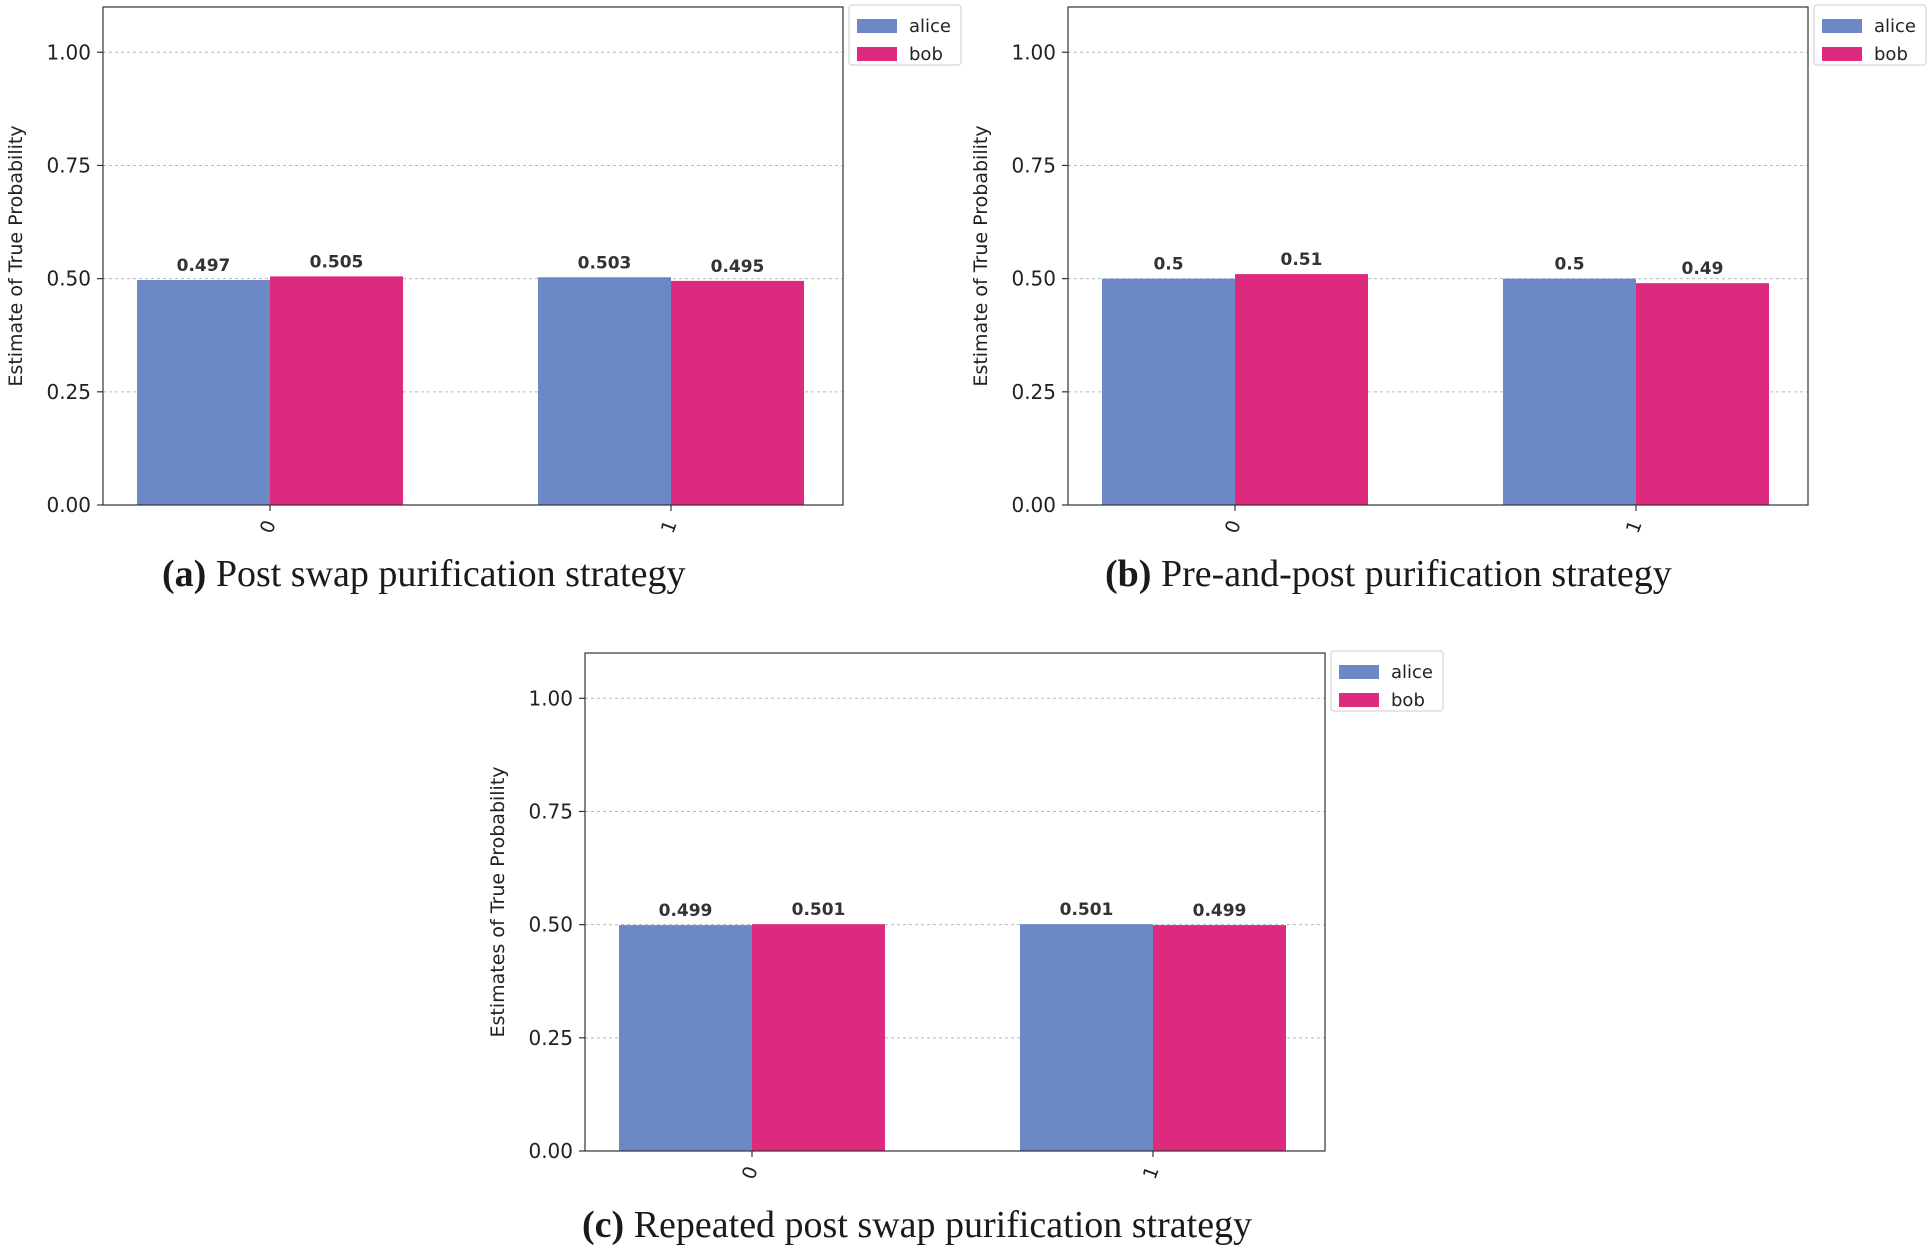 This screenshot has width=1930, height=1249. What do you see at coordinates (204, 266) in the screenshot?
I see `a-data-label-alice-0: 0.497` at bounding box center [204, 266].